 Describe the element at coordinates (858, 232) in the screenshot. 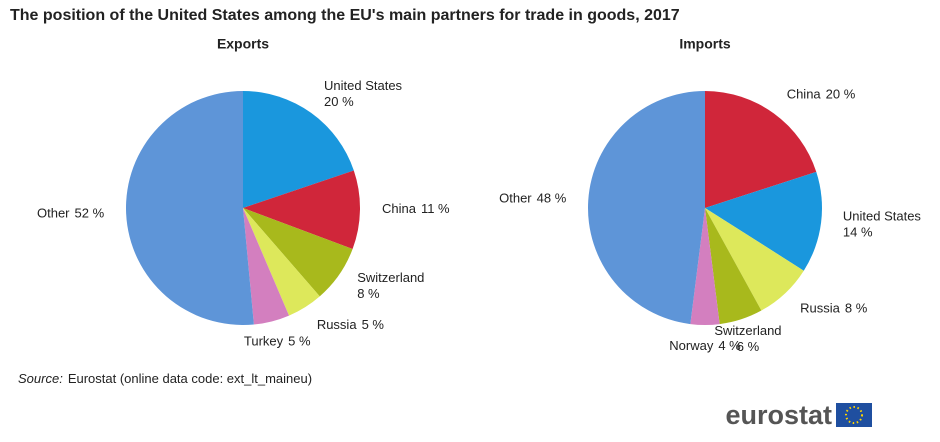

I see `value-label: 14 %` at that location.